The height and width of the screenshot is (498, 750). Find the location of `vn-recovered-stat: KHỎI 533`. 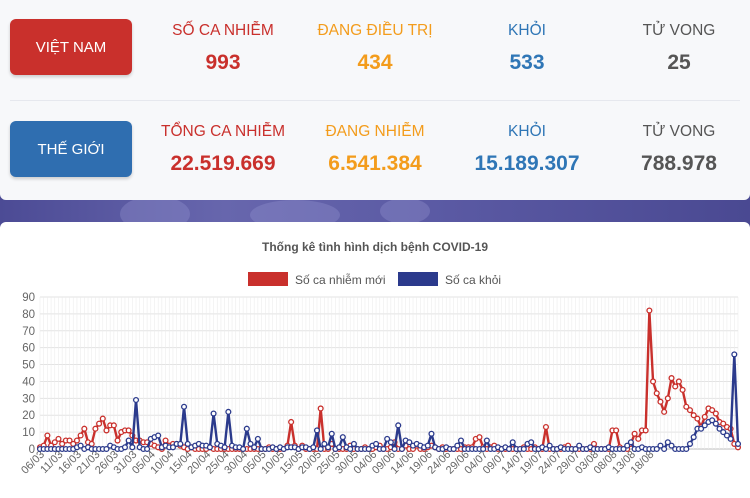

vn-recovered-stat: KHỎI 533 is located at coordinates (527, 37).